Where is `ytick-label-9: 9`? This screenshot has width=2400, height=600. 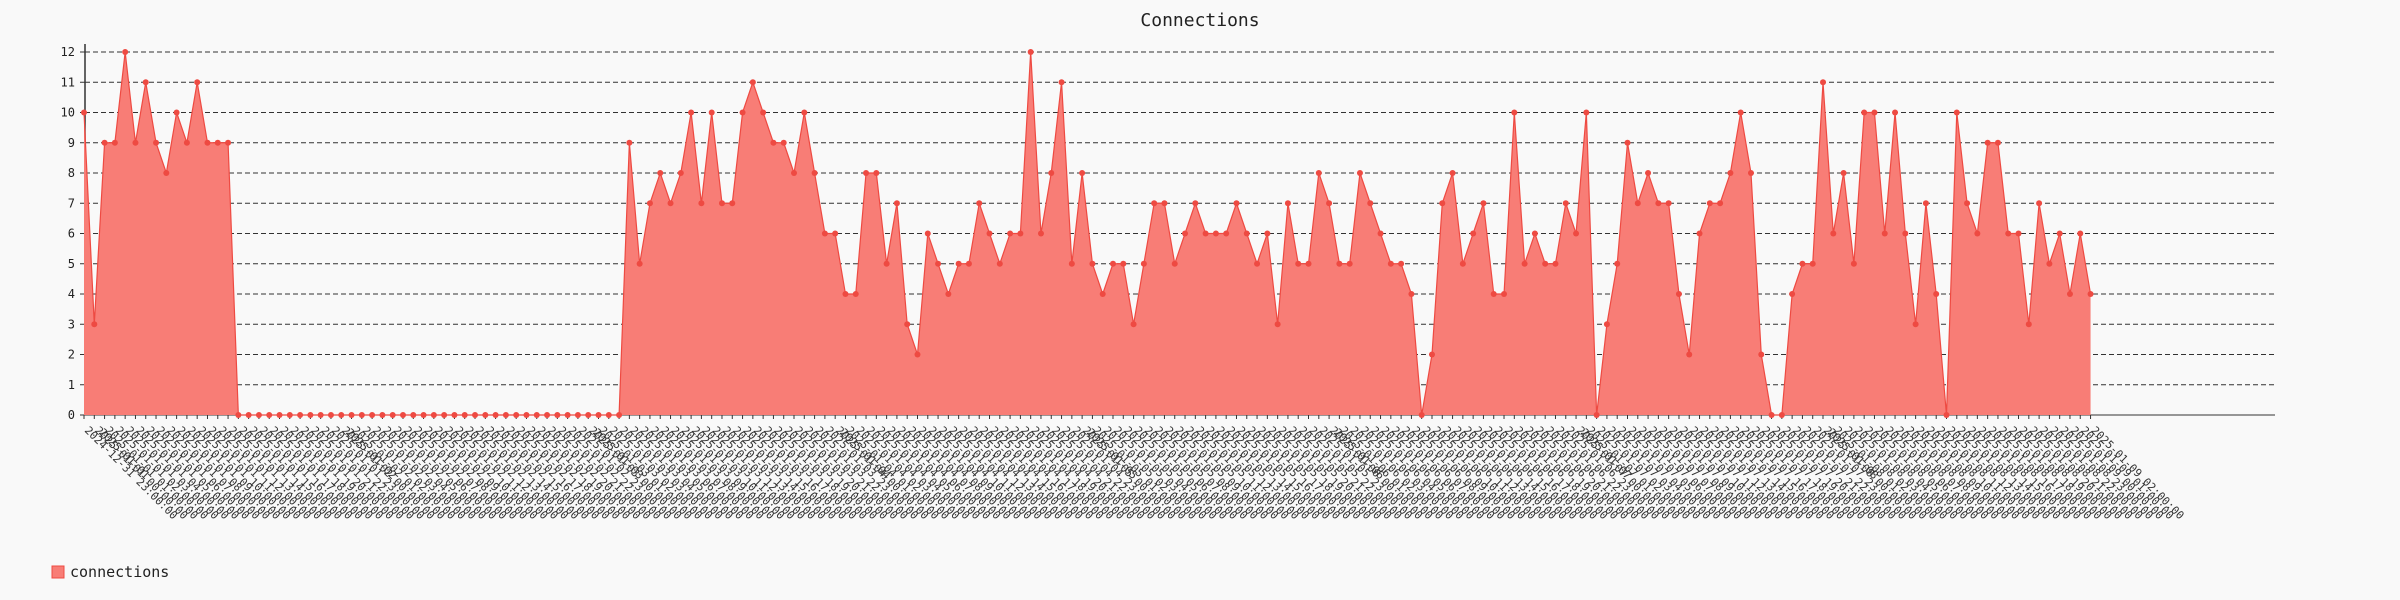 ytick-label-9: 9 is located at coordinates (71, 143).